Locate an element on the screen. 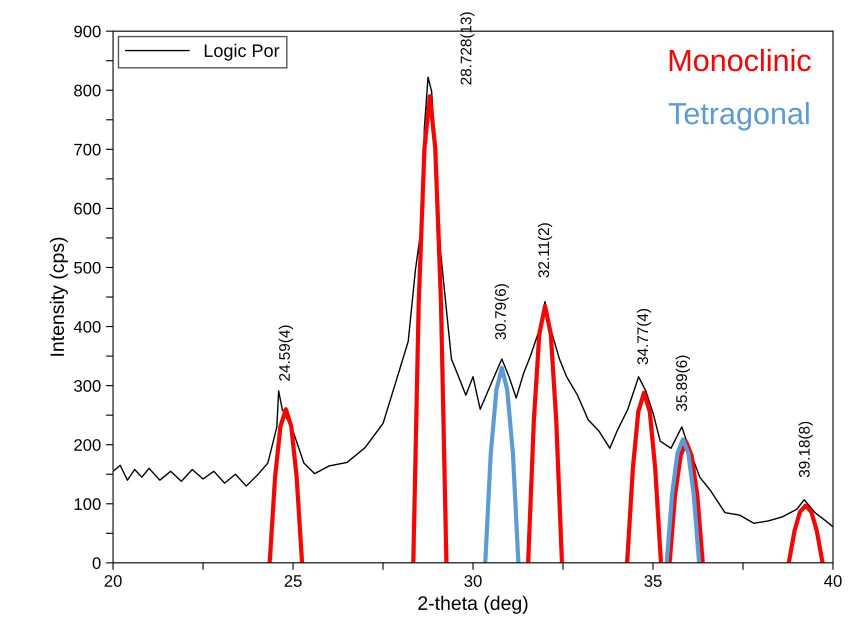 This screenshot has width=850, height=636. x-tick-label: 20 is located at coordinates (113, 581).